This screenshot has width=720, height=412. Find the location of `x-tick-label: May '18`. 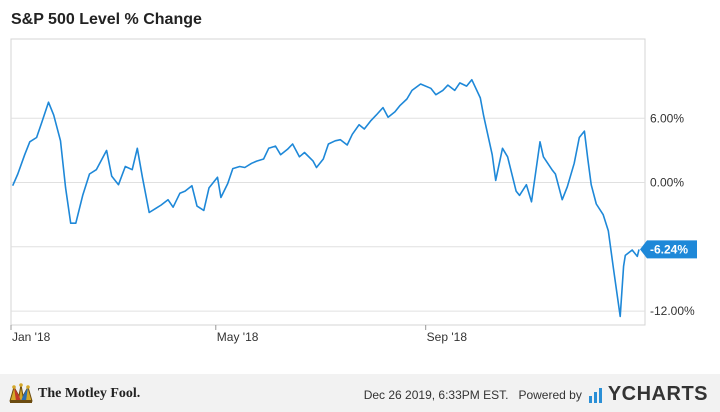

x-tick-label: May '18 is located at coordinates (238, 337).